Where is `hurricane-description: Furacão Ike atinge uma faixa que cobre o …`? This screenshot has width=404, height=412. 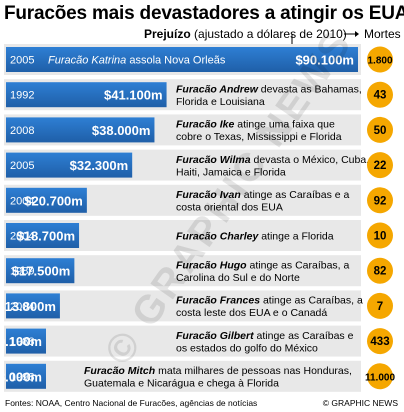 hurricane-description: Furacão Ike atinge uma faixa que cobre o … is located at coordinates (259, 131).